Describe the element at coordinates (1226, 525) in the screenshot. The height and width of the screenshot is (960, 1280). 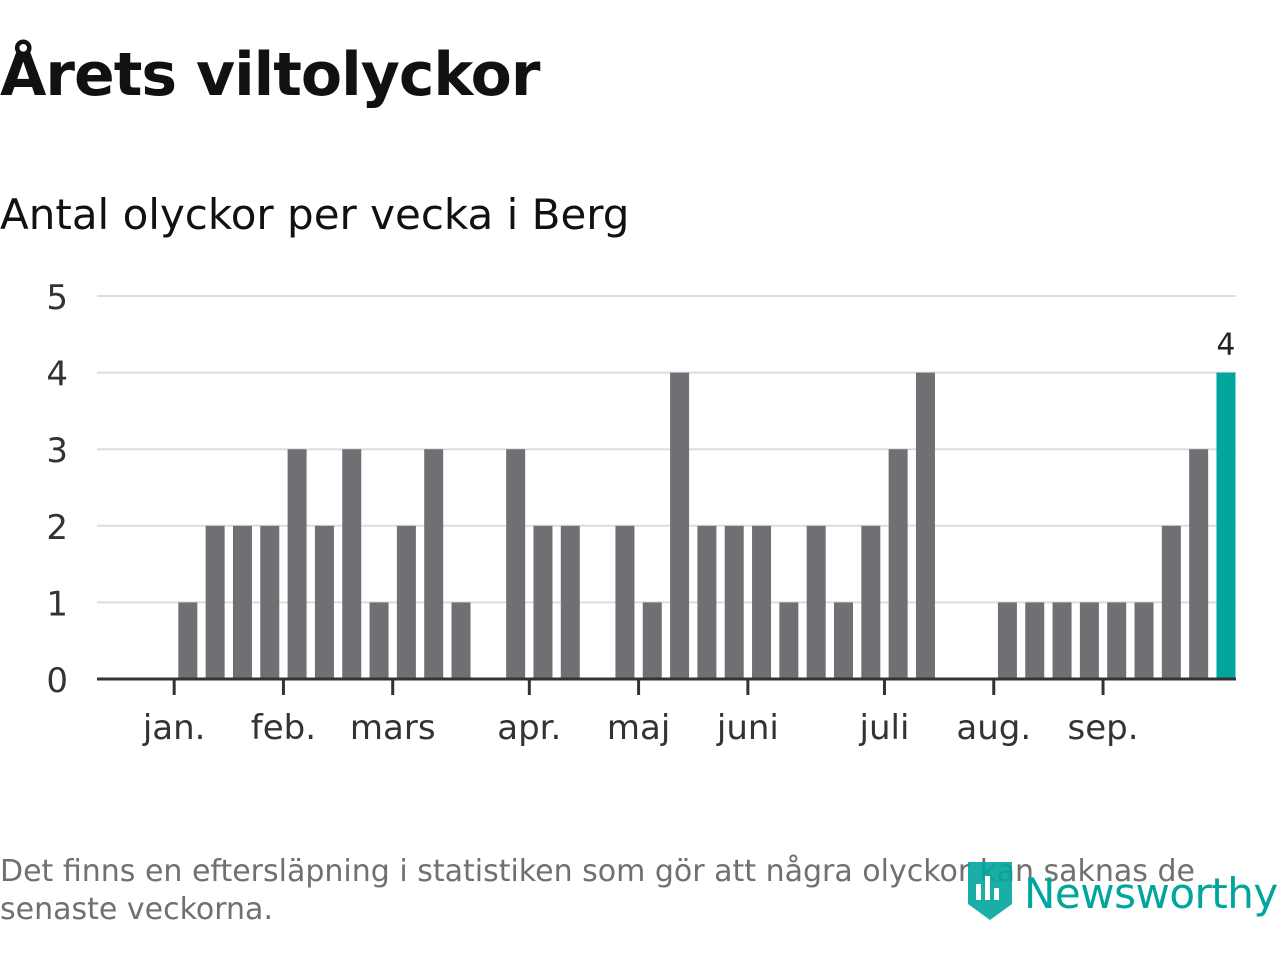
I see `bar-highlight` at that location.